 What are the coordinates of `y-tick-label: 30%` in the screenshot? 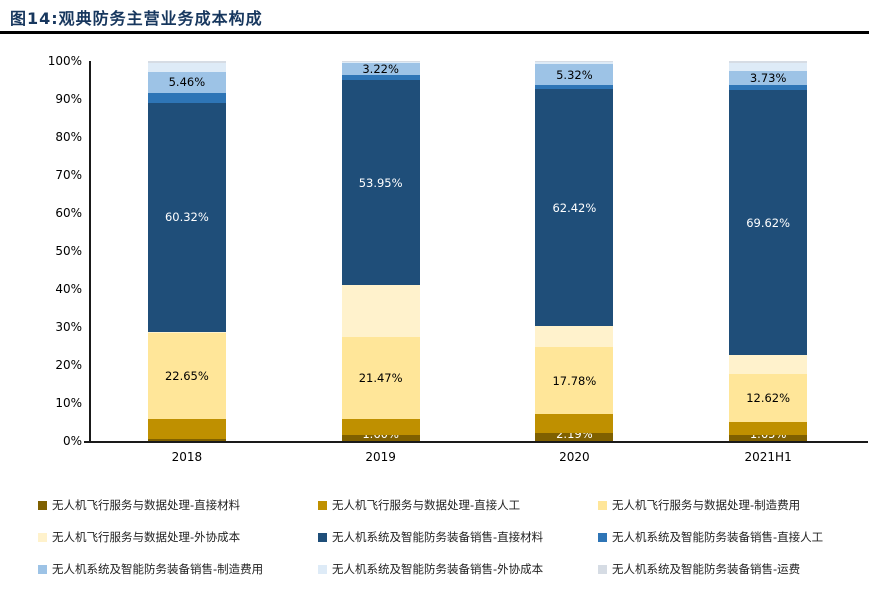 It's located at (68, 327).